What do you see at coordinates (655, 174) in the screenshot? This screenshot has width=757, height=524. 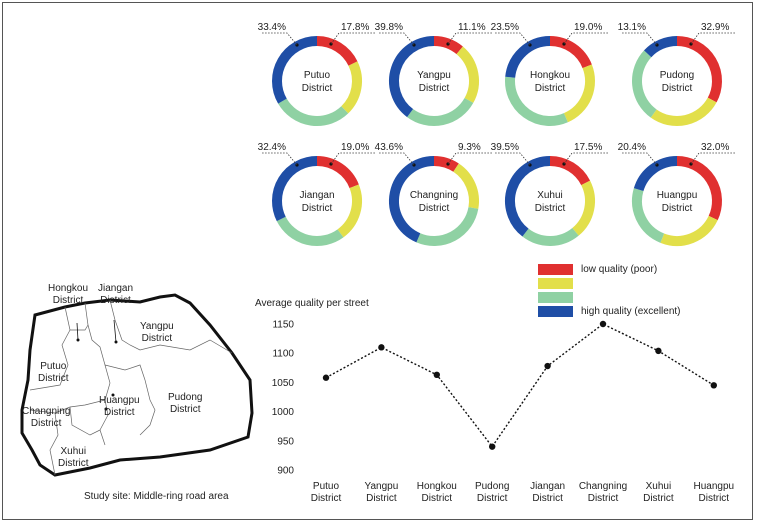 I see `donut-huangpu-segment-high` at bounding box center [655, 174].